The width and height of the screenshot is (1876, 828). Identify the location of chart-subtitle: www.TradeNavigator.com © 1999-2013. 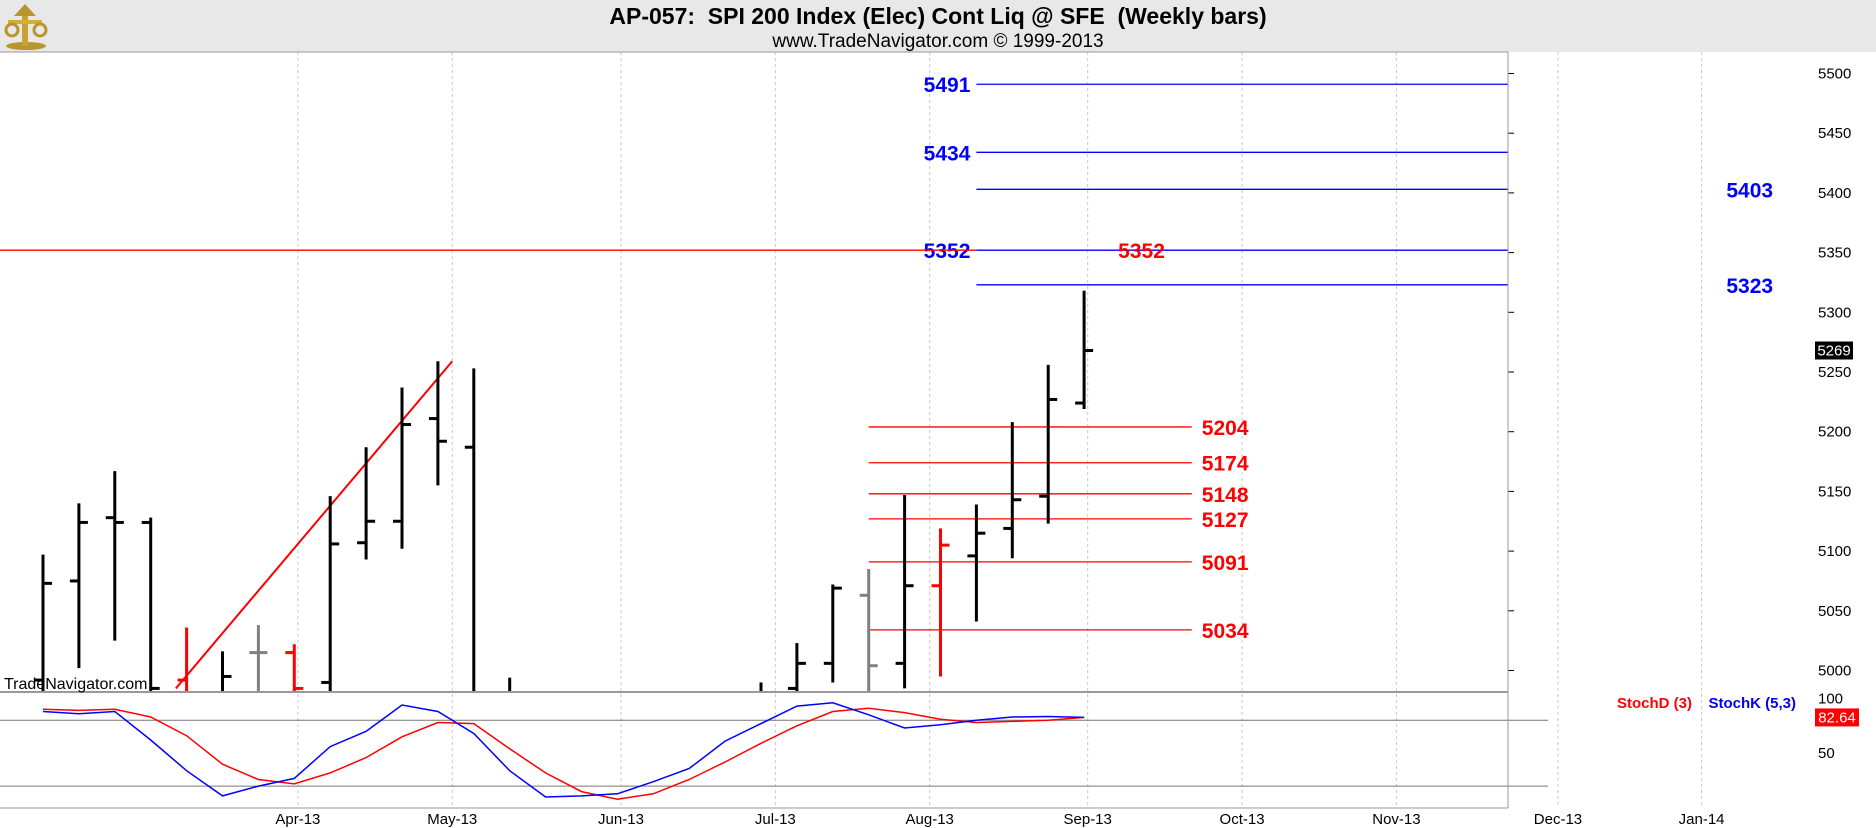
(938, 41).